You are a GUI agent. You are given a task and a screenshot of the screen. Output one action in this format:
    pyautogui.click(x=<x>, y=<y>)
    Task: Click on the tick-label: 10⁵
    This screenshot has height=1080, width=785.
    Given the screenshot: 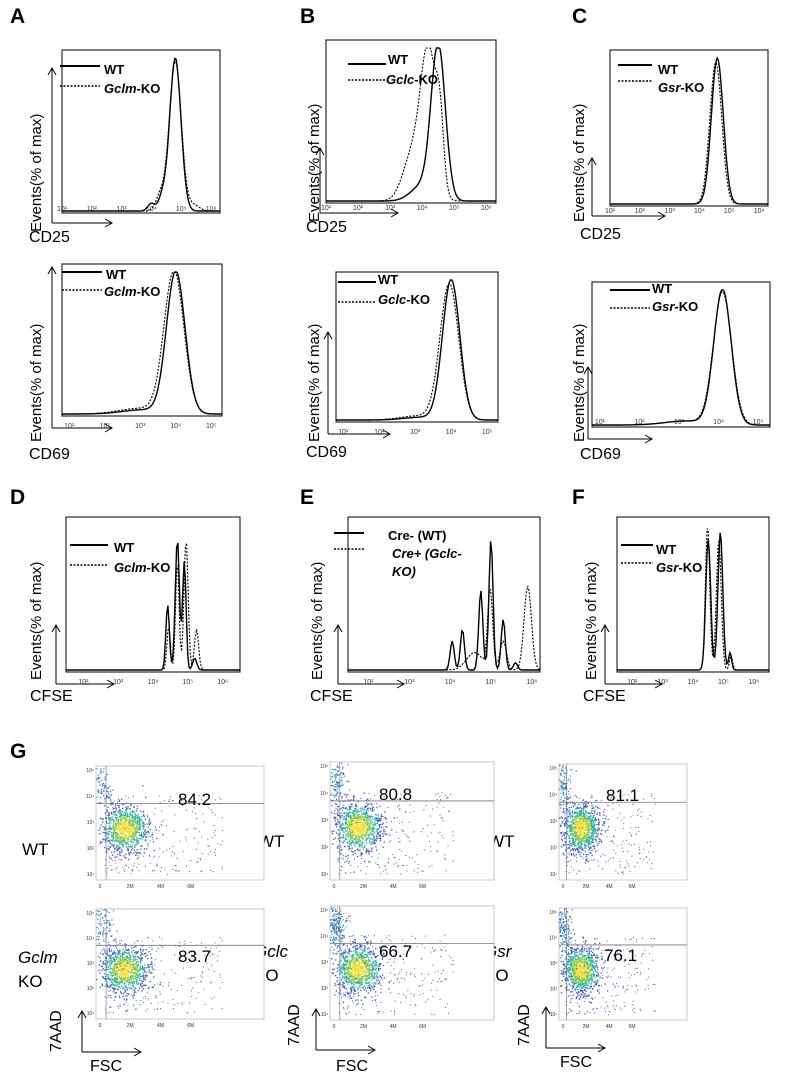 What is the action you would take?
    pyautogui.click(x=491, y=682)
    